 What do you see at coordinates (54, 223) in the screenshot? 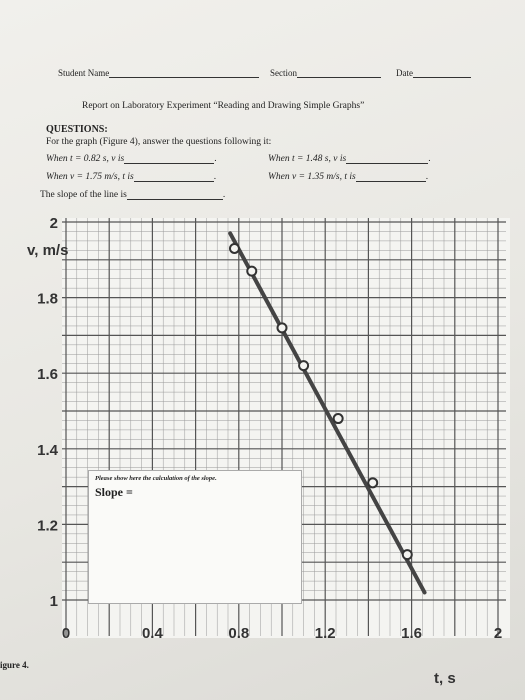
I see `y-tick-label: 2` at bounding box center [54, 223].